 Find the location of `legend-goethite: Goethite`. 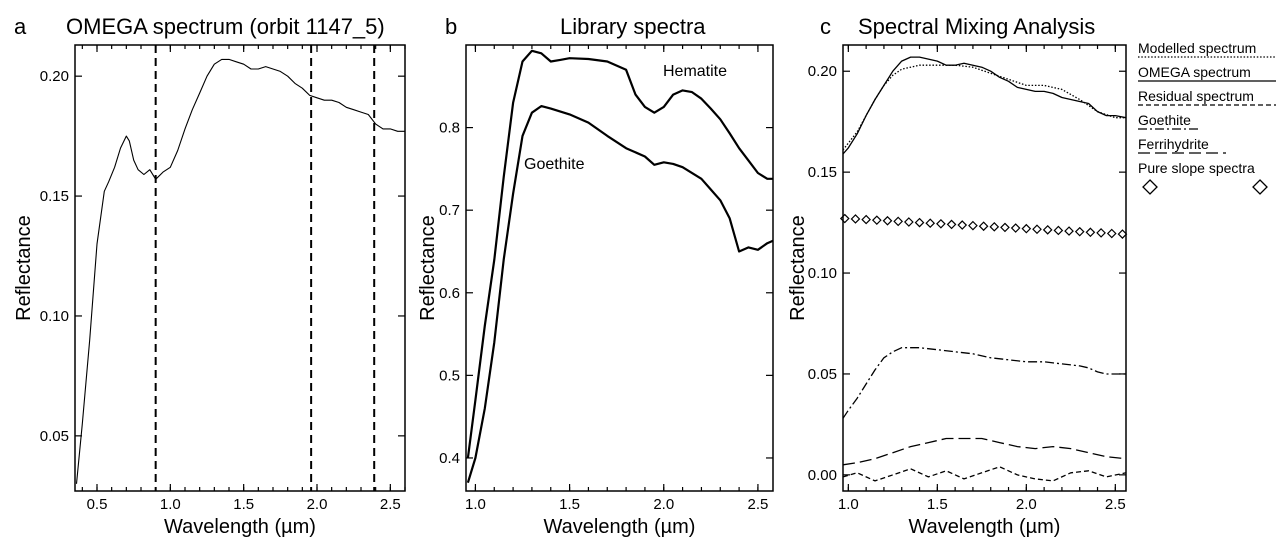

legend-goethite: Goethite is located at coordinates (1164, 120).